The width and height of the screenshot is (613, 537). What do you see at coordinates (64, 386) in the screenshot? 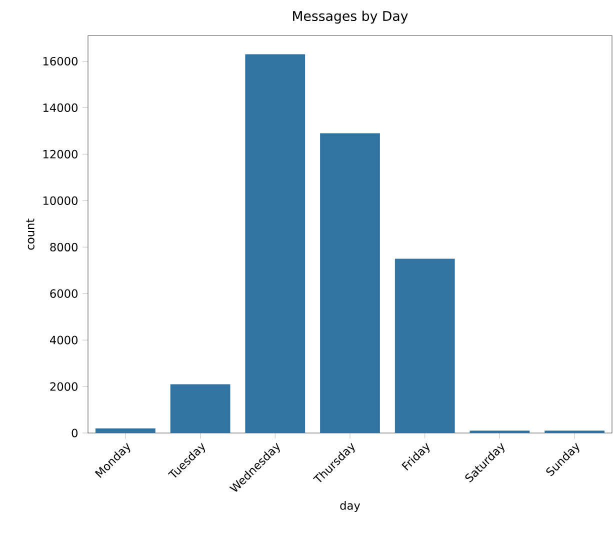
I see `y-tick-label: 2000` at bounding box center [64, 386].